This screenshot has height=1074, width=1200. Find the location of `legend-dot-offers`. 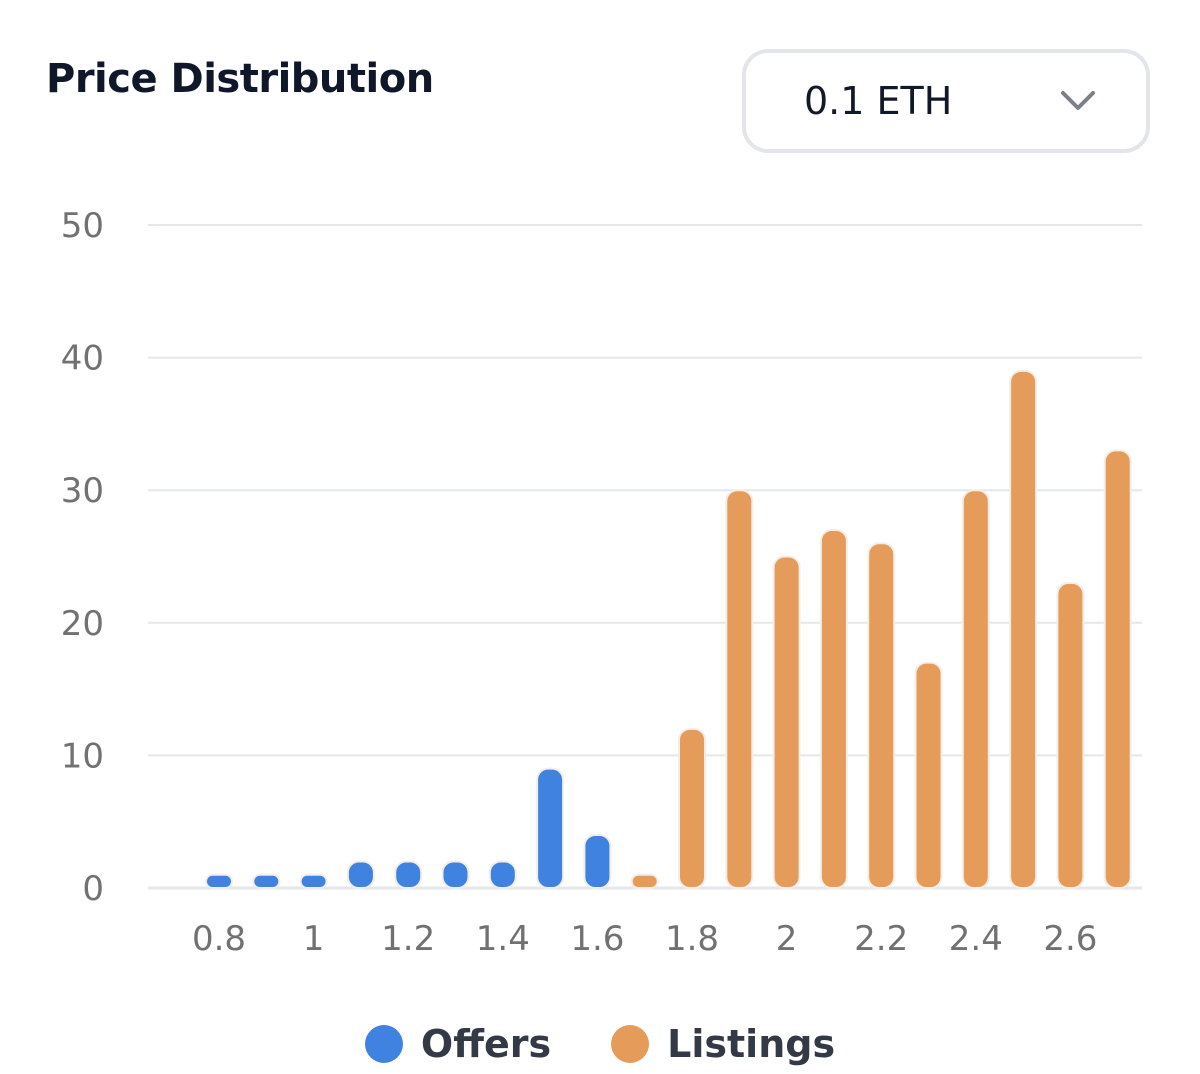

legend-dot-offers is located at coordinates (383, 1044).